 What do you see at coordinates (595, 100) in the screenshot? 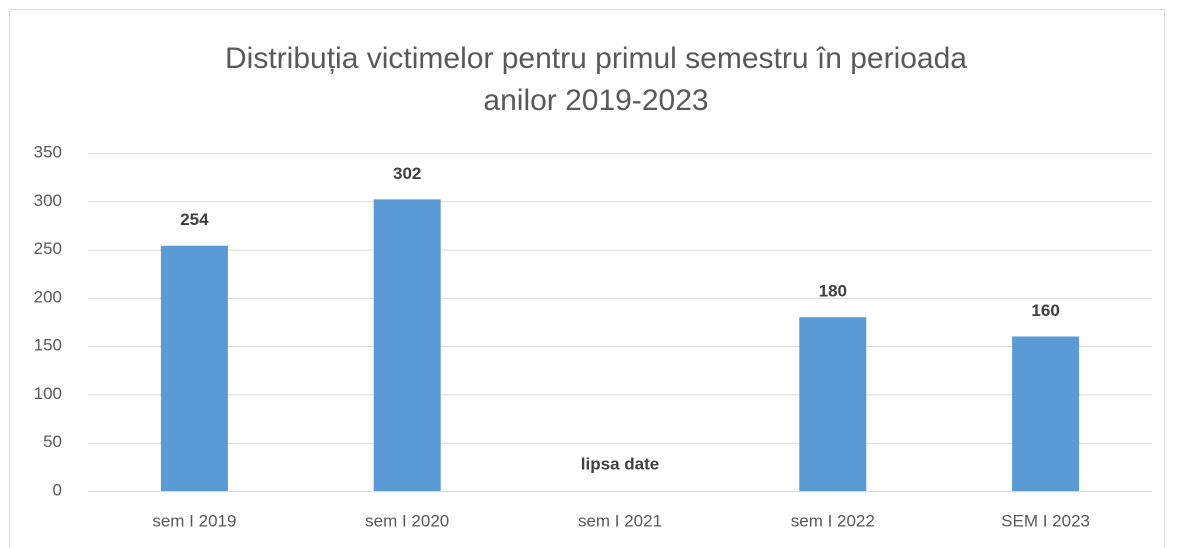
I see `chart-title: anilor 2019-2023` at bounding box center [595, 100].